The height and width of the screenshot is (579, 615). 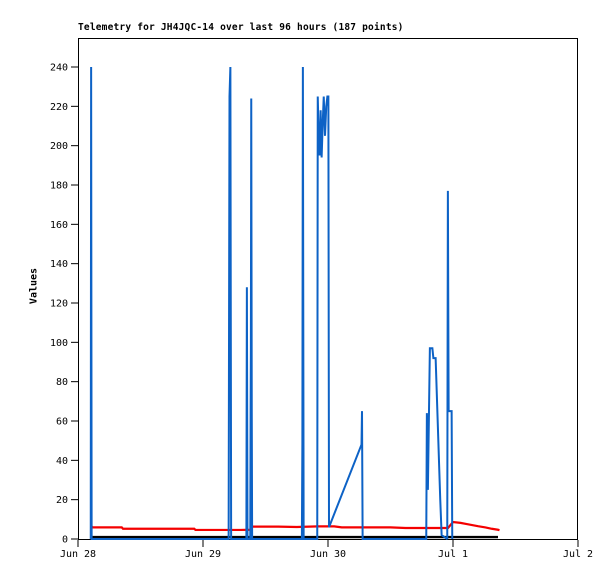 What do you see at coordinates (578, 554) in the screenshot?
I see `x-tick-label: Jul 2` at bounding box center [578, 554].